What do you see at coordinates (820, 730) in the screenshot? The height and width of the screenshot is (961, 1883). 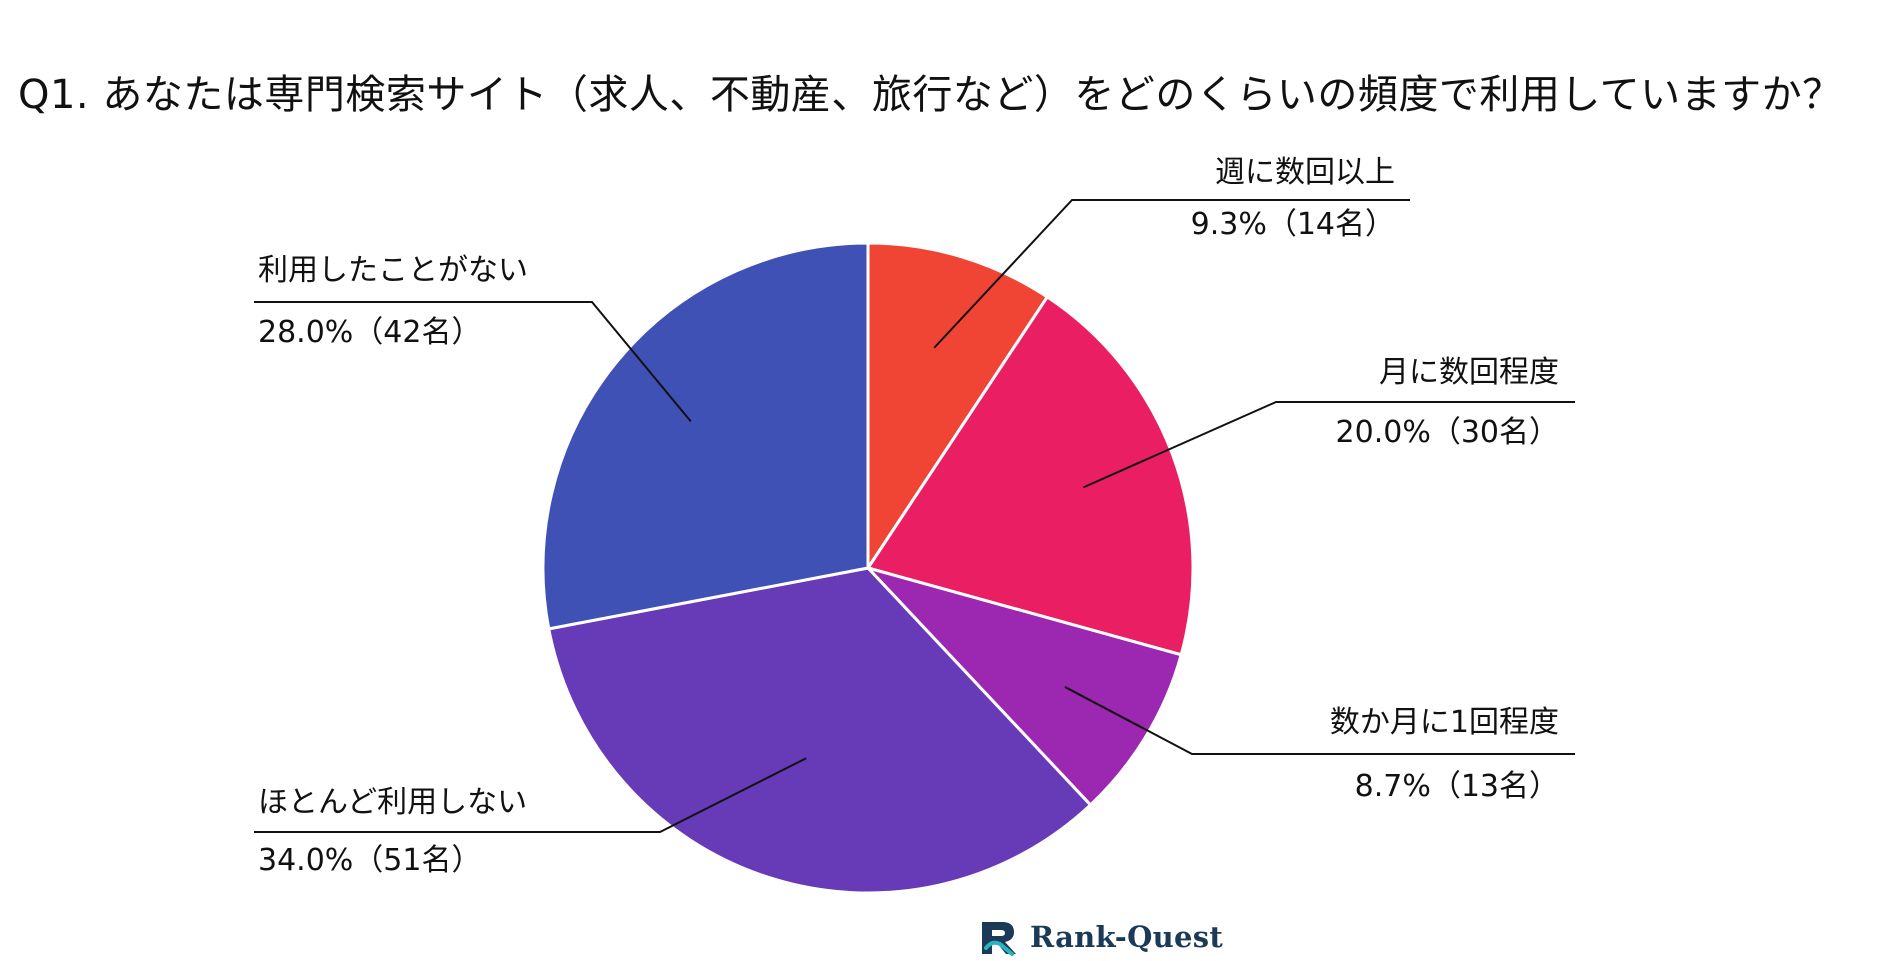 I see `slice-rarely` at bounding box center [820, 730].